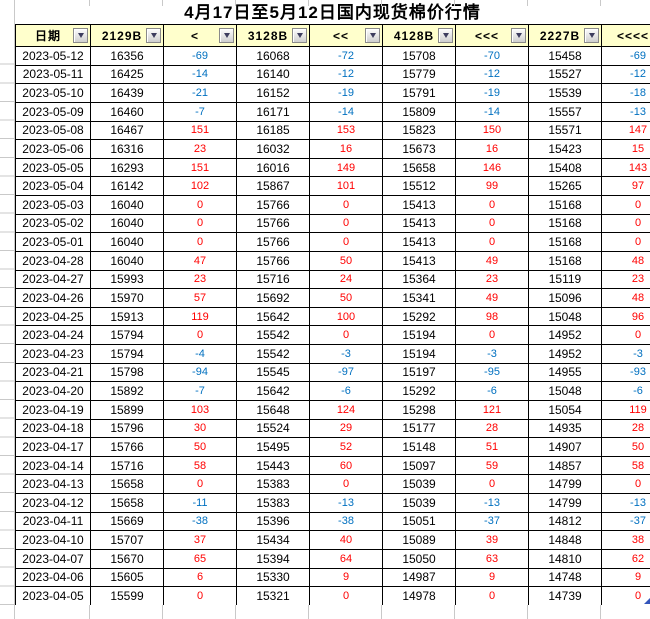 This screenshot has width=650, height=619. I want to click on price-cell: 14799, so click(565, 484).